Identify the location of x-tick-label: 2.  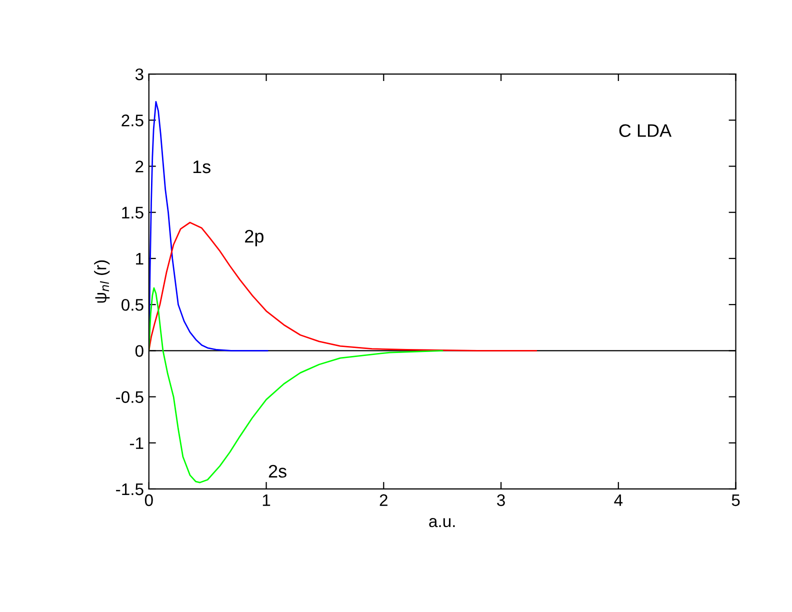
(384, 500).